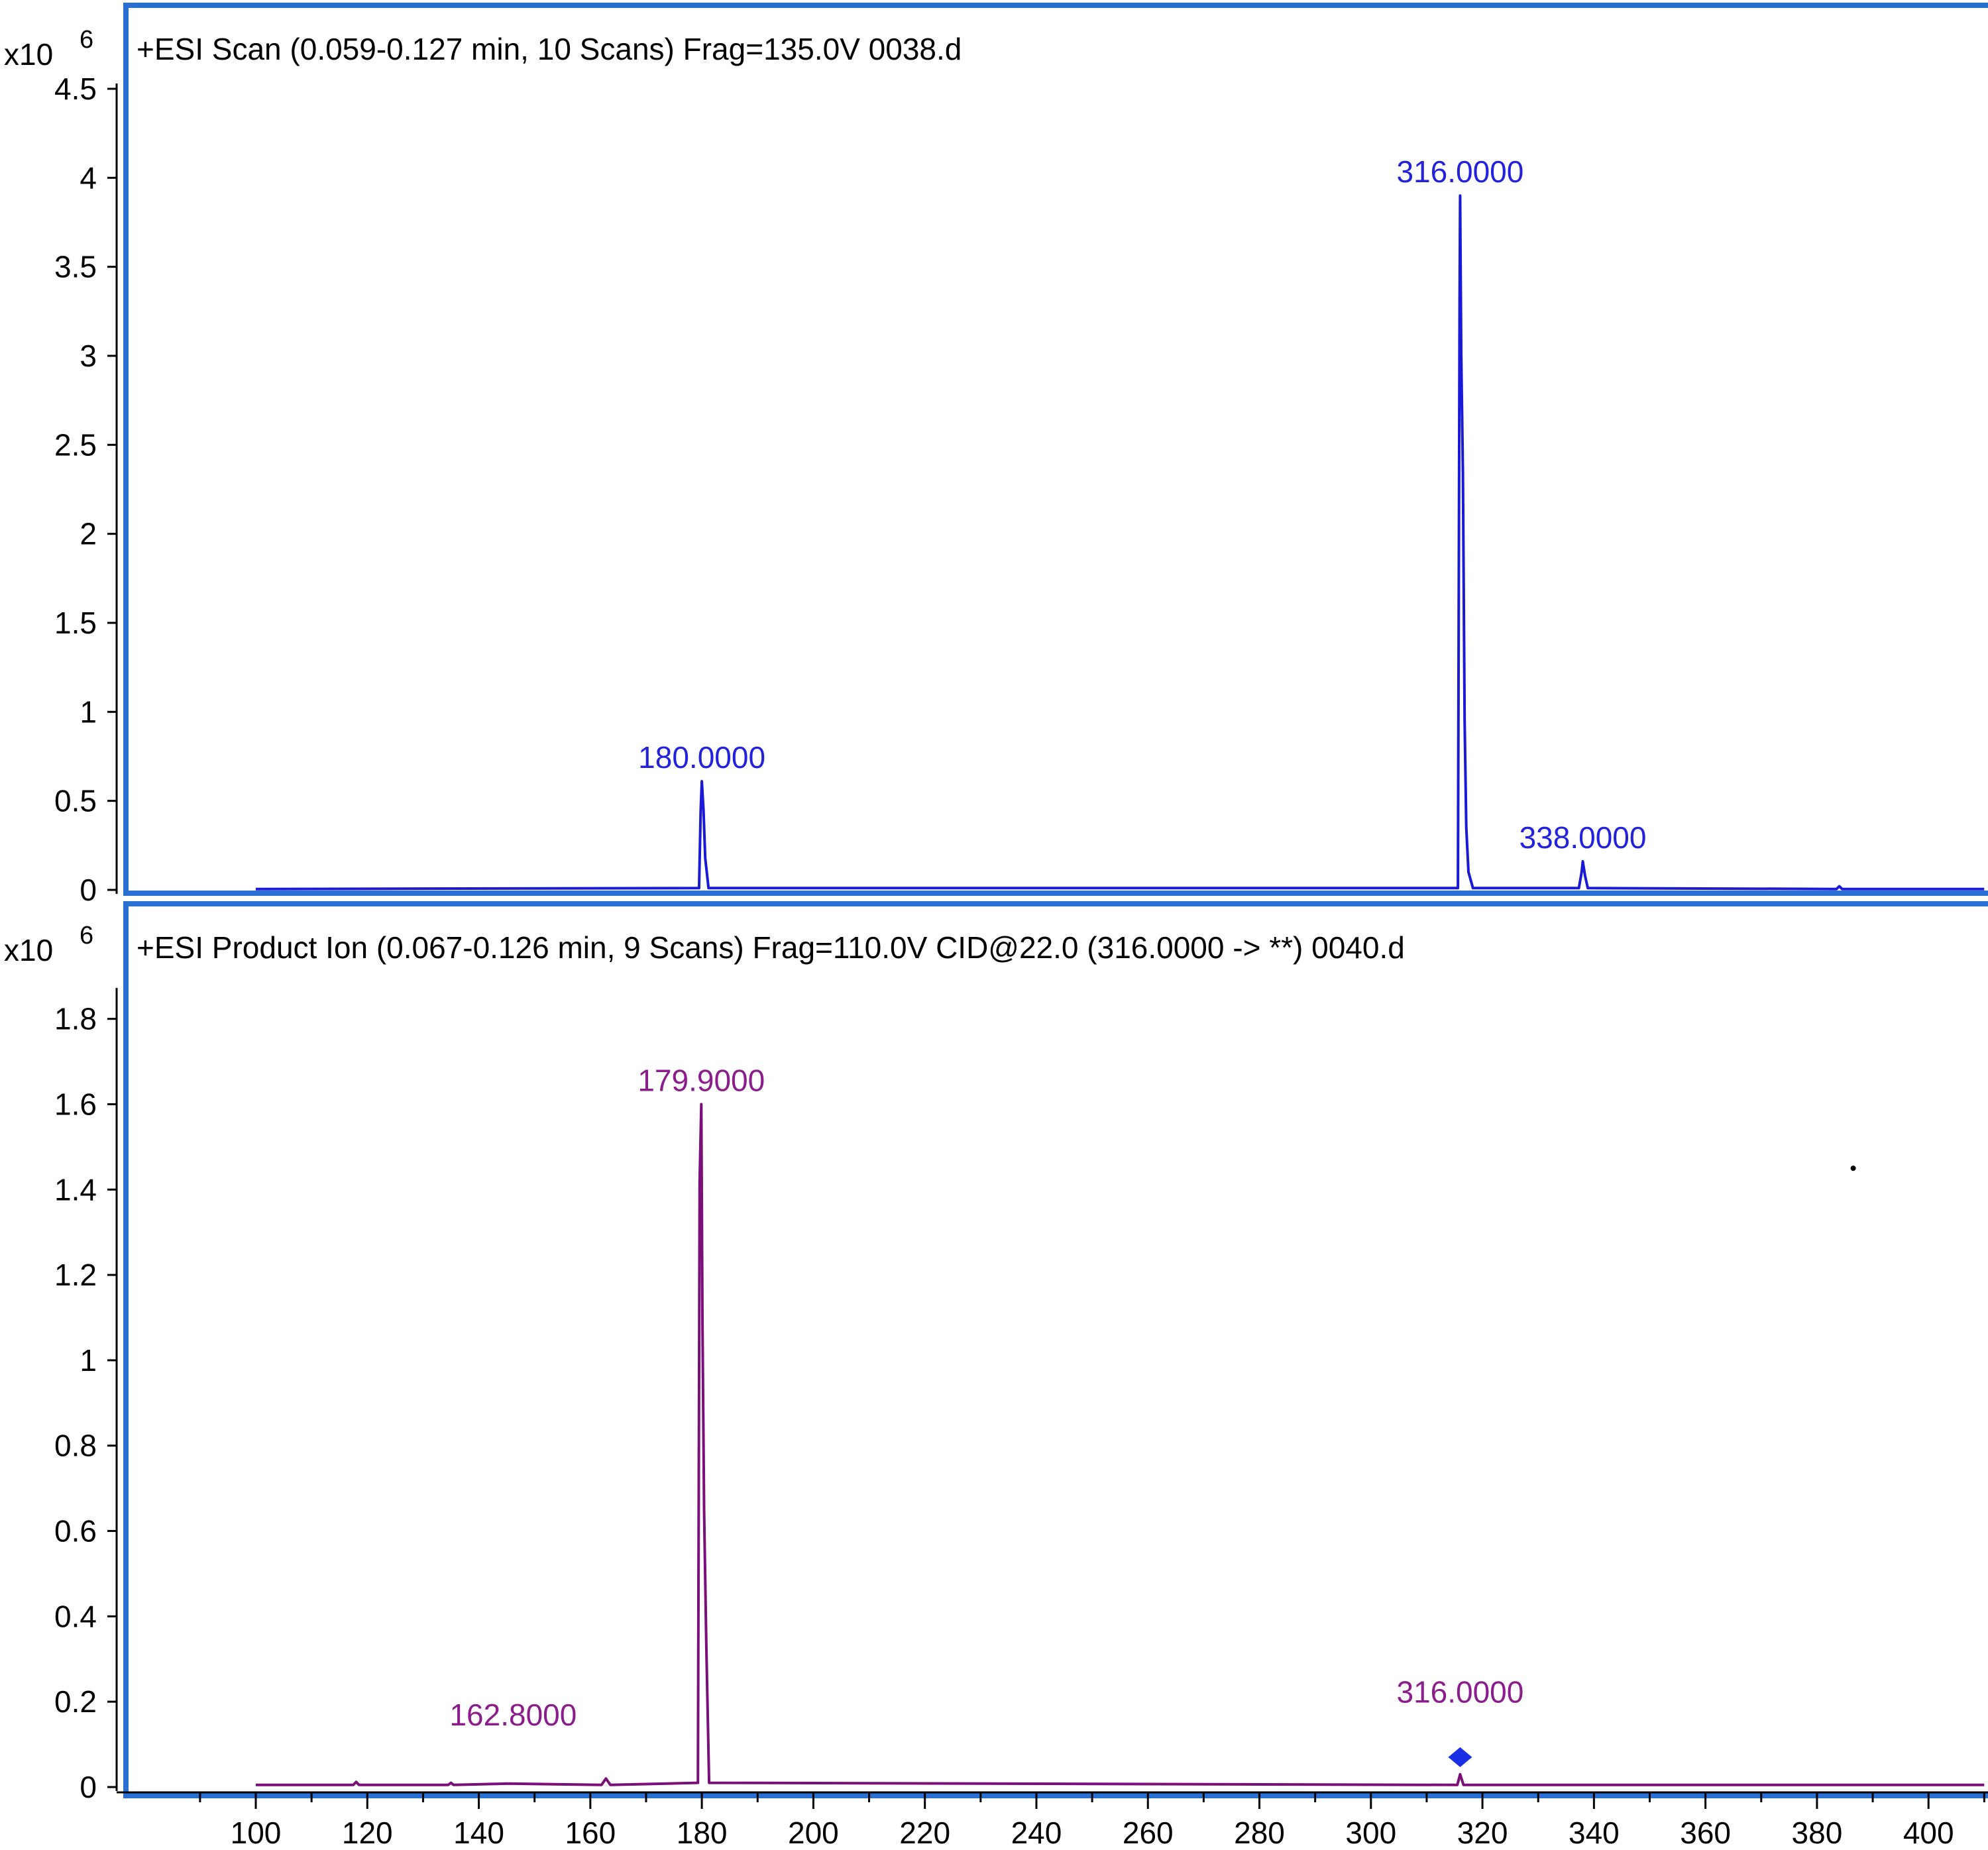 The height and width of the screenshot is (1850, 1988). What do you see at coordinates (75, 1616) in the screenshot?
I see `product-ion-y-tick-label: 0.4` at bounding box center [75, 1616].